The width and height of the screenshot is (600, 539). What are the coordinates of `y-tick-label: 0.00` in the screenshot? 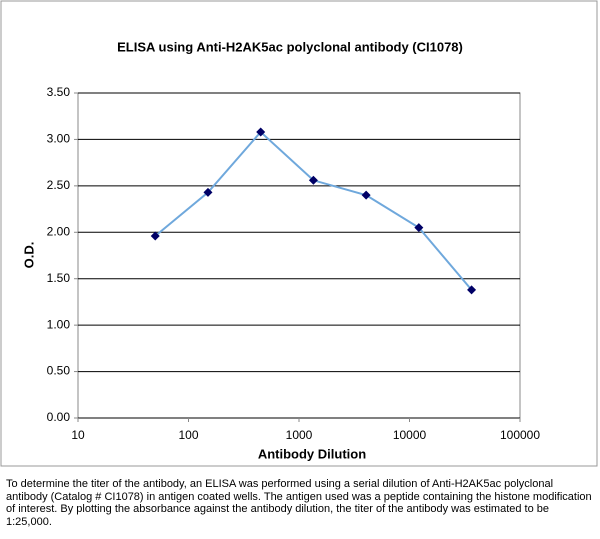 It's located at (59, 417).